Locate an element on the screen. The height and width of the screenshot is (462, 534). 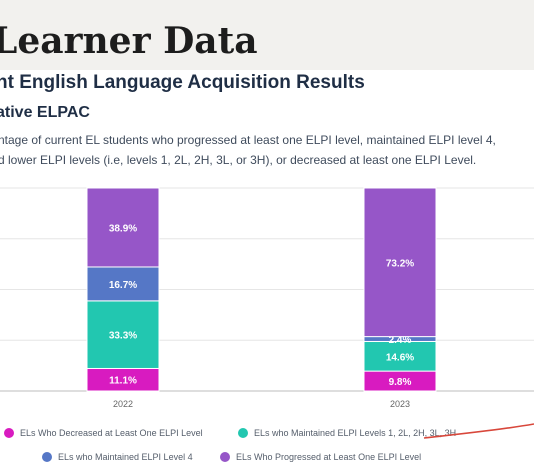
legend-item-maintained-level4: ELs who Maintained ELPI Level 4 is located at coordinates (117, 457).